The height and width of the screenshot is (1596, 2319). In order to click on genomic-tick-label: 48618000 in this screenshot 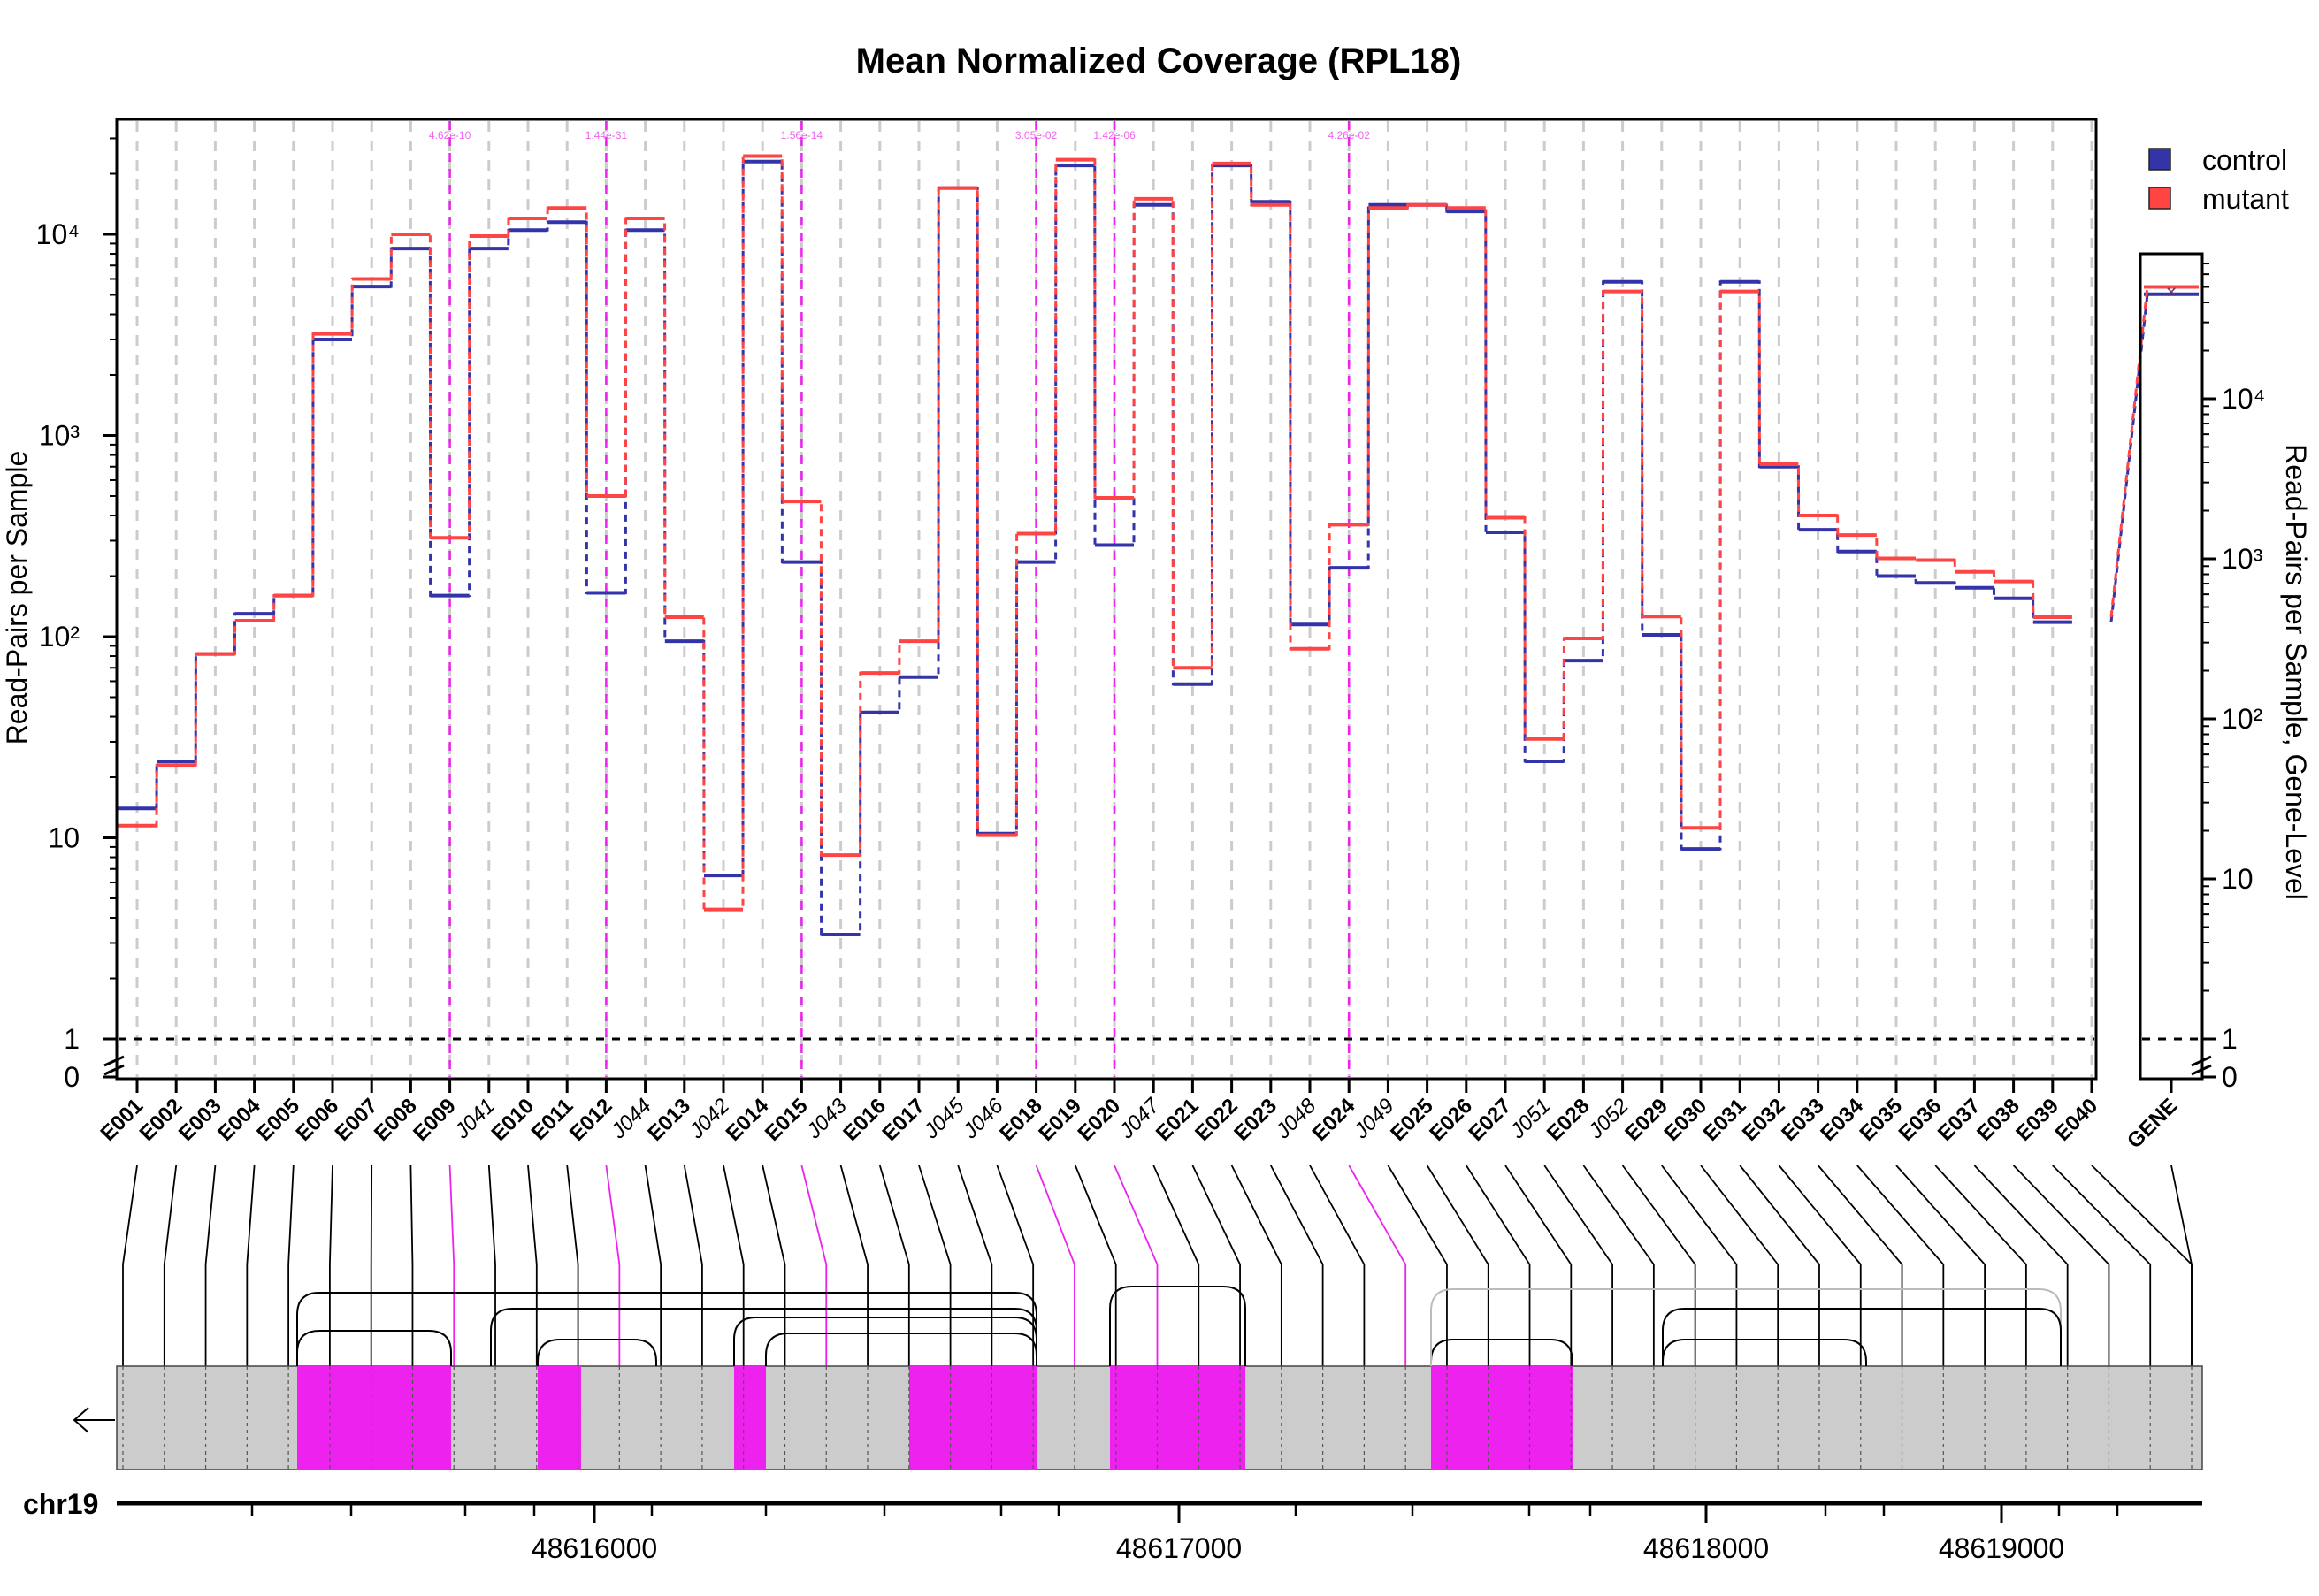, I will do `click(1706, 1548)`.